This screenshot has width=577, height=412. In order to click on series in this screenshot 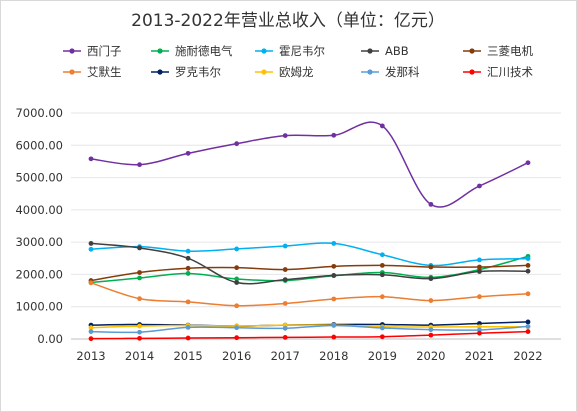, I will do `click(309, 335)`.